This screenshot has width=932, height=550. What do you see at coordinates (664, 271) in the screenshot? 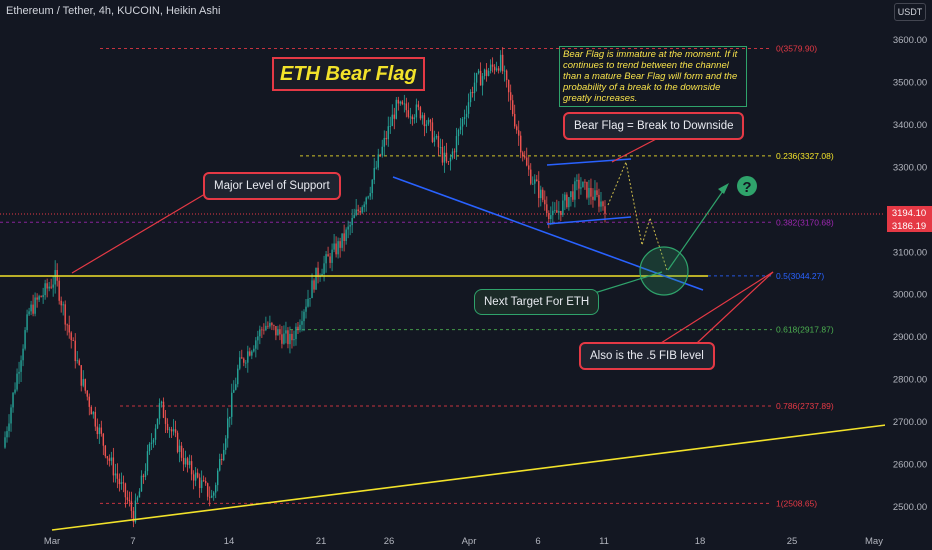
I see `target-circle` at bounding box center [664, 271].